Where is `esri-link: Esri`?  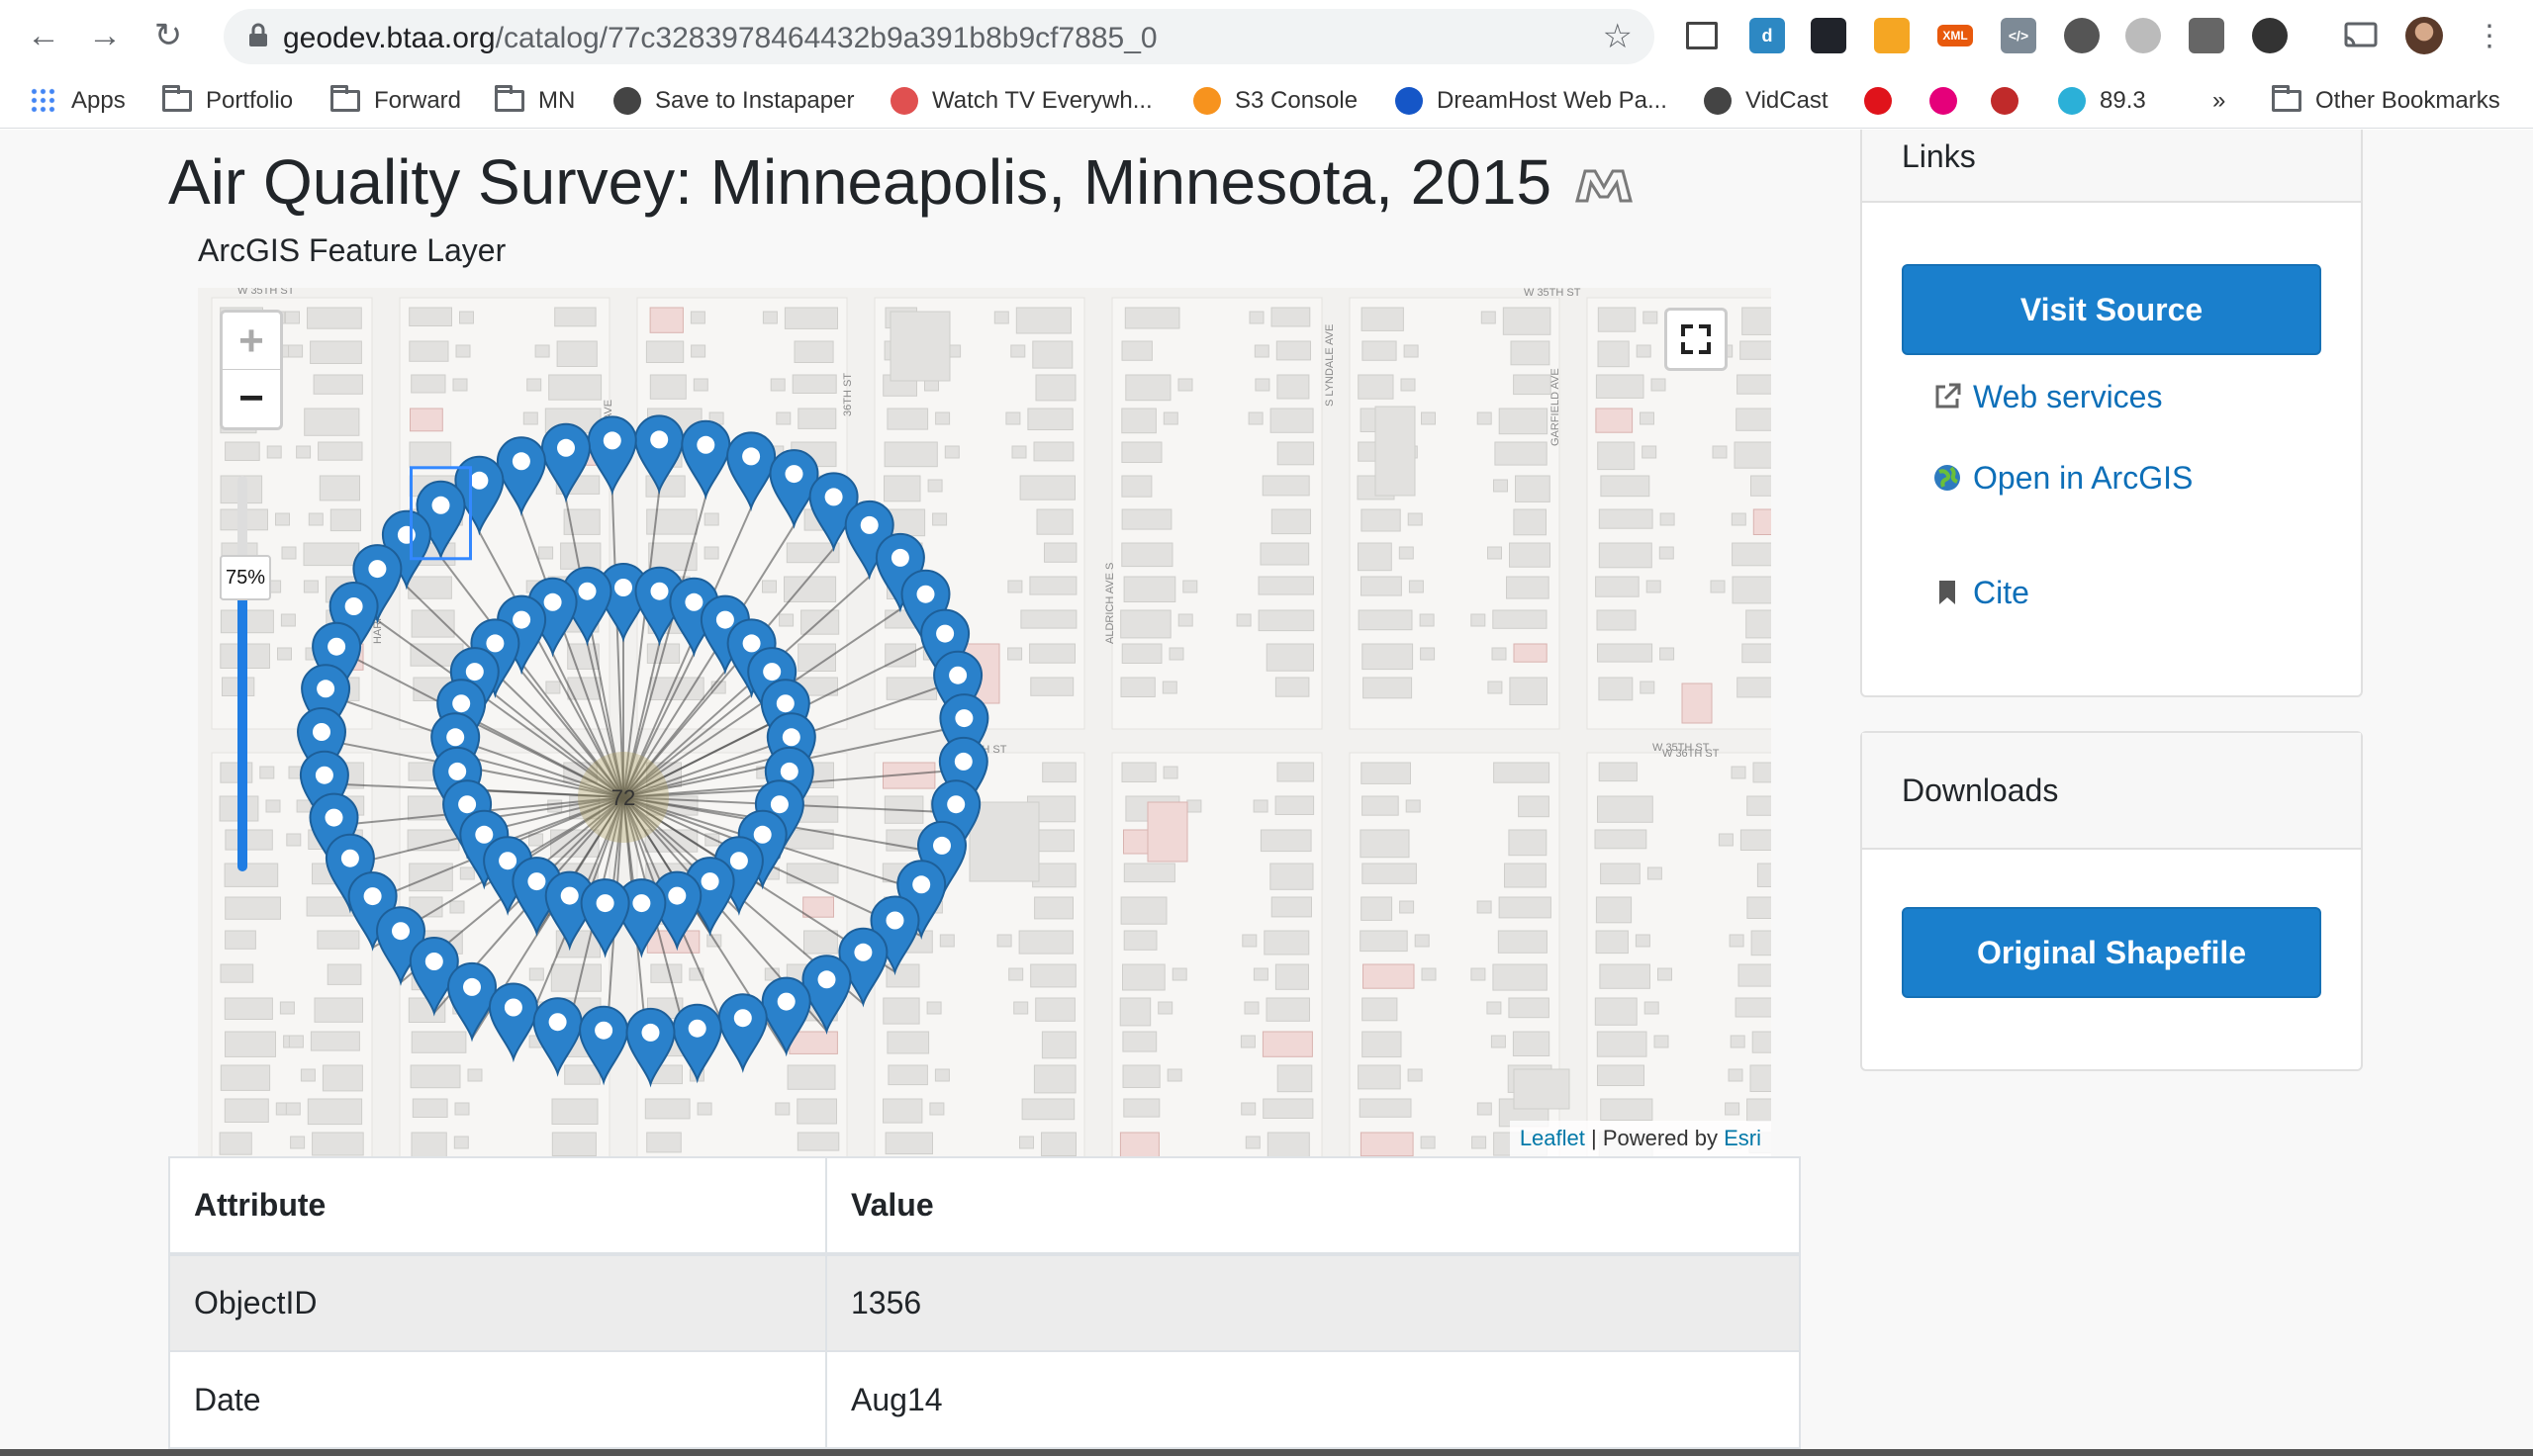 esri-link: Esri is located at coordinates (1742, 1138).